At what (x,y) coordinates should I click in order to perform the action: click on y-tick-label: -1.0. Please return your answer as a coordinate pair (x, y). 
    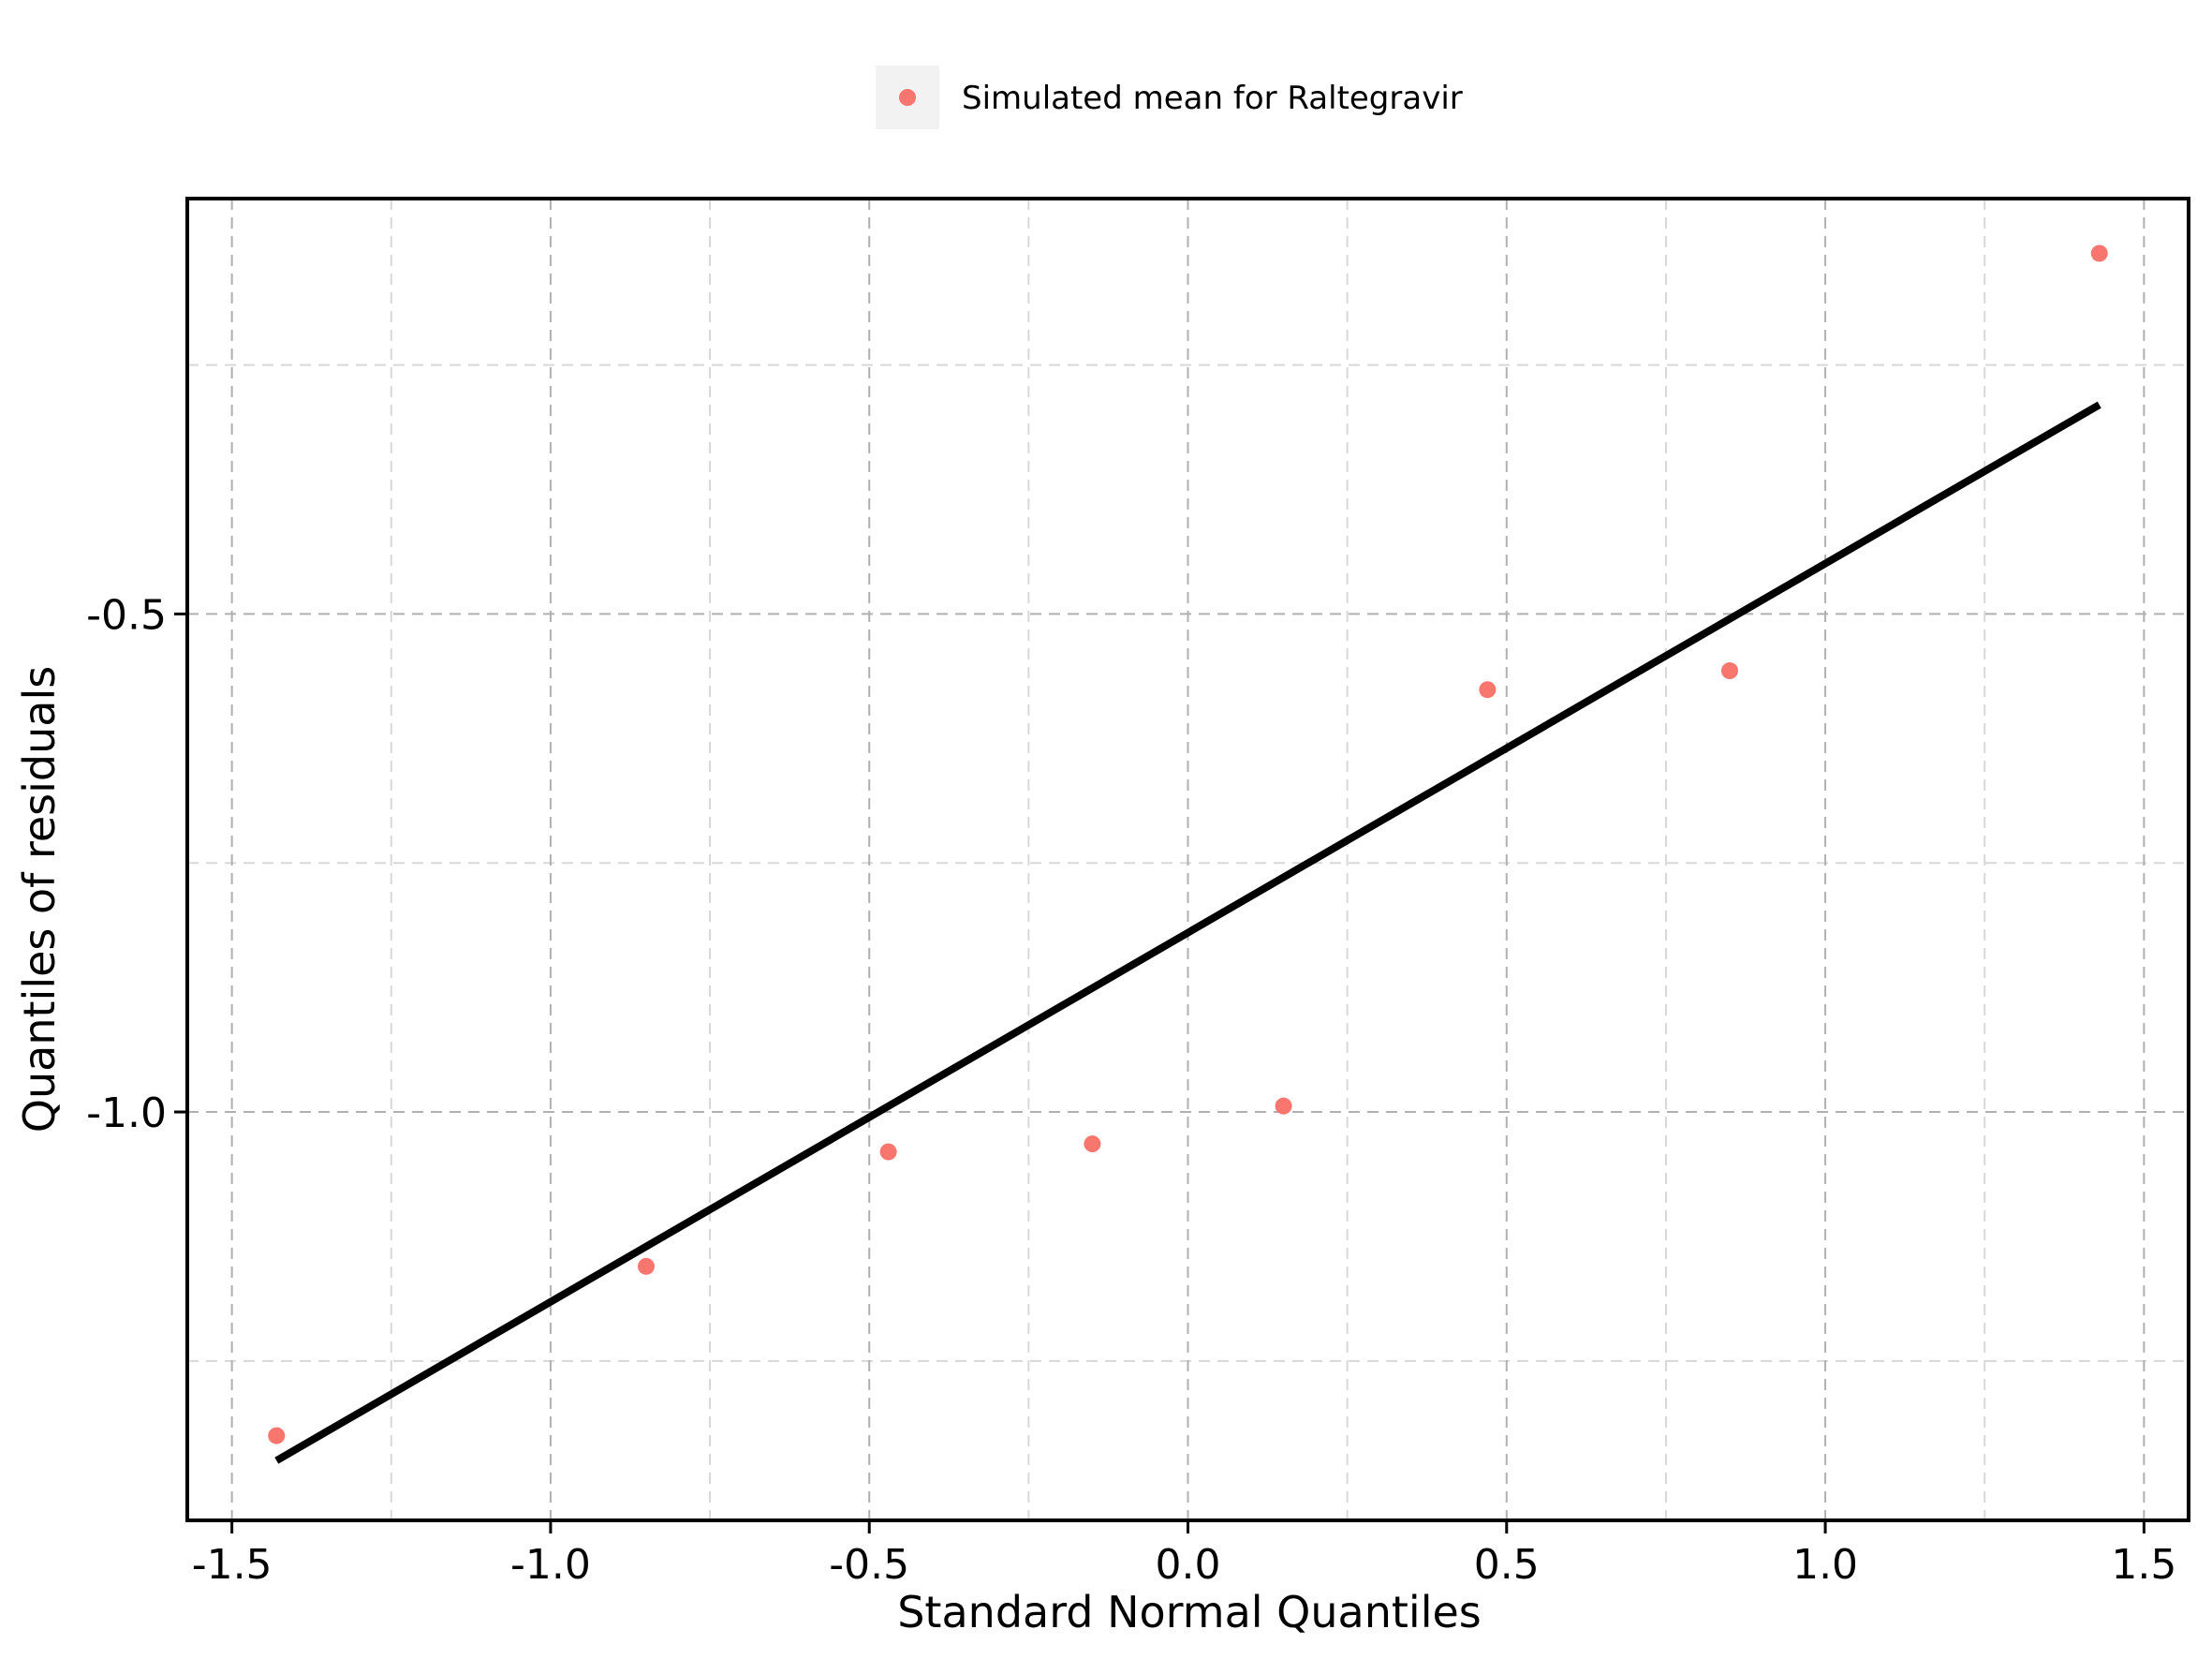
    Looking at the image, I should click on (126, 1113).